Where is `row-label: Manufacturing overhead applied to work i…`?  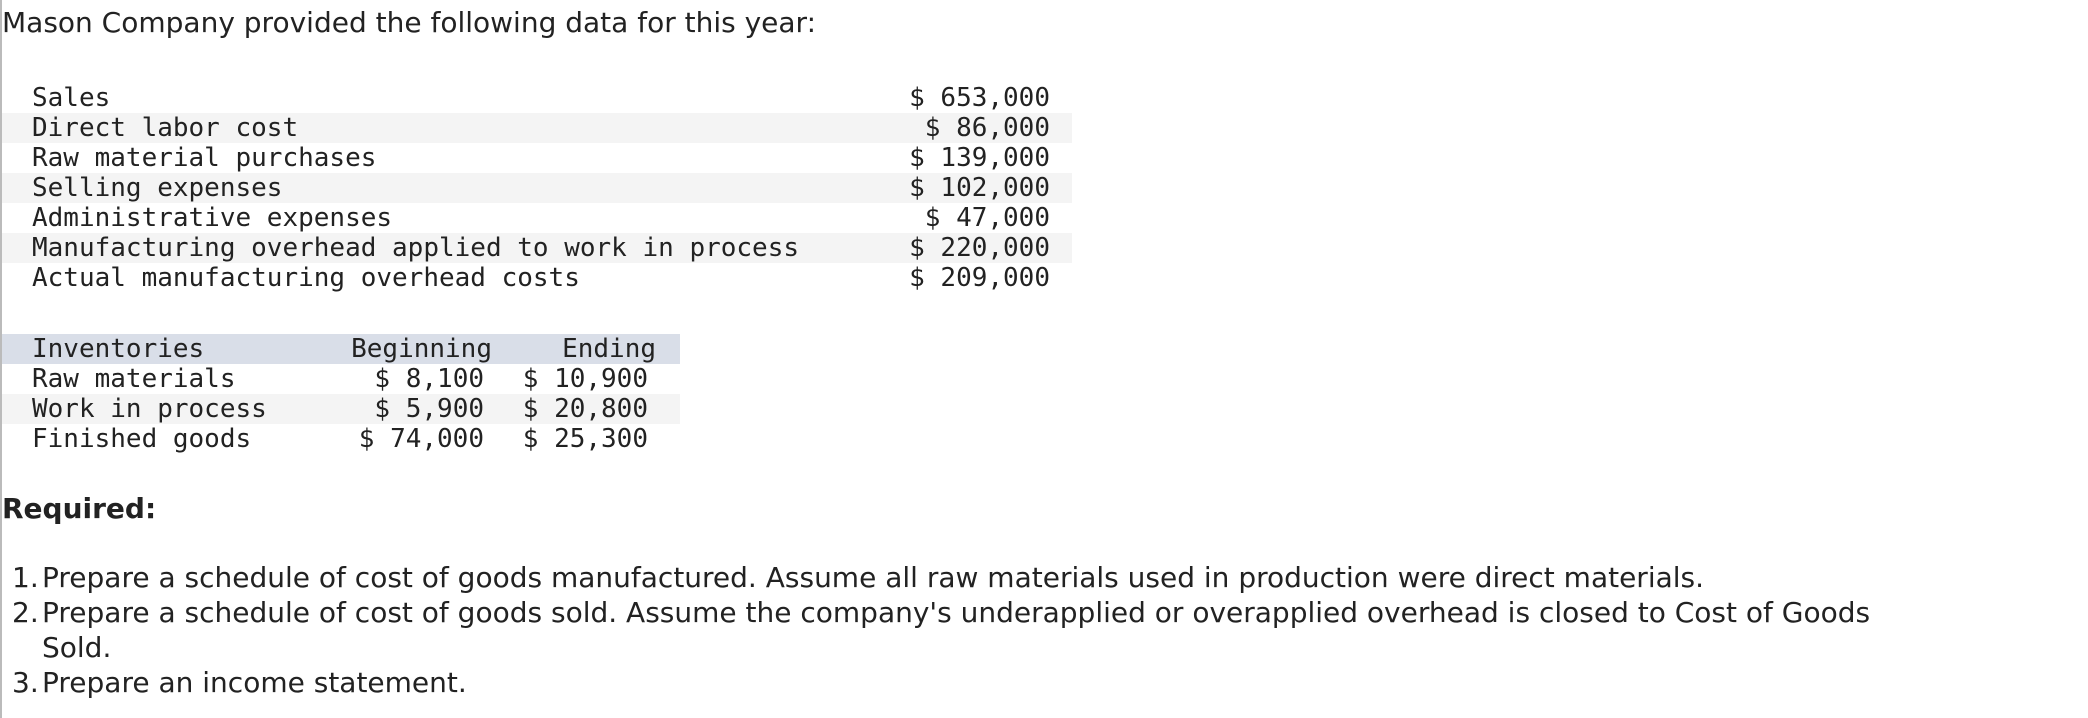 row-label: Manufacturing overhead applied to work i… is located at coordinates (416, 248).